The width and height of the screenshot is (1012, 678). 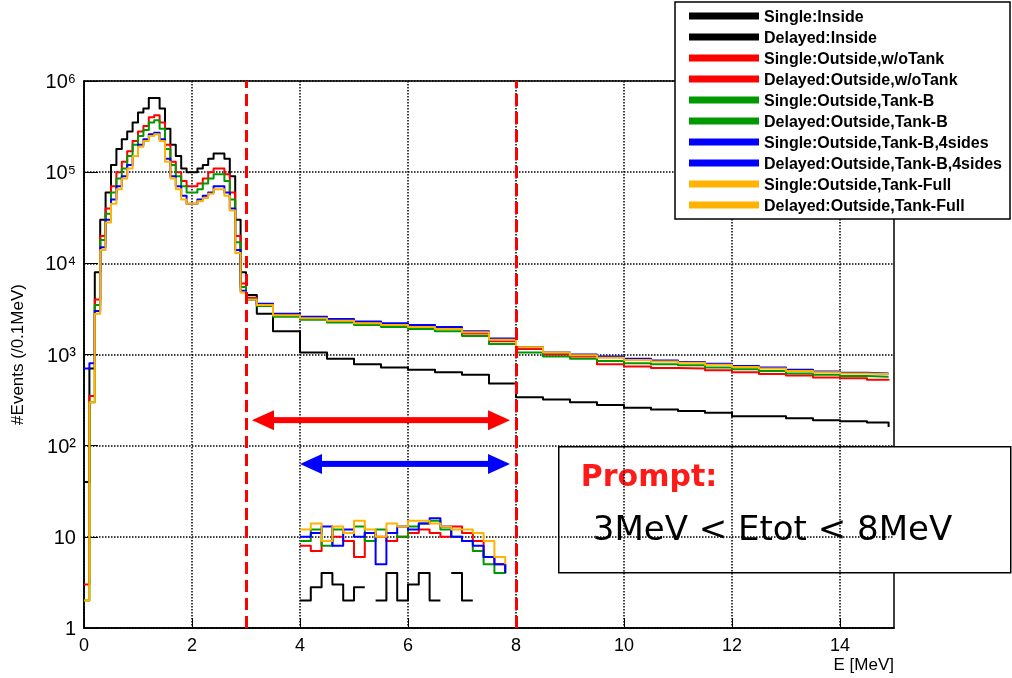 What do you see at coordinates (300, 645) in the screenshot?
I see `x-tick-label: 4` at bounding box center [300, 645].